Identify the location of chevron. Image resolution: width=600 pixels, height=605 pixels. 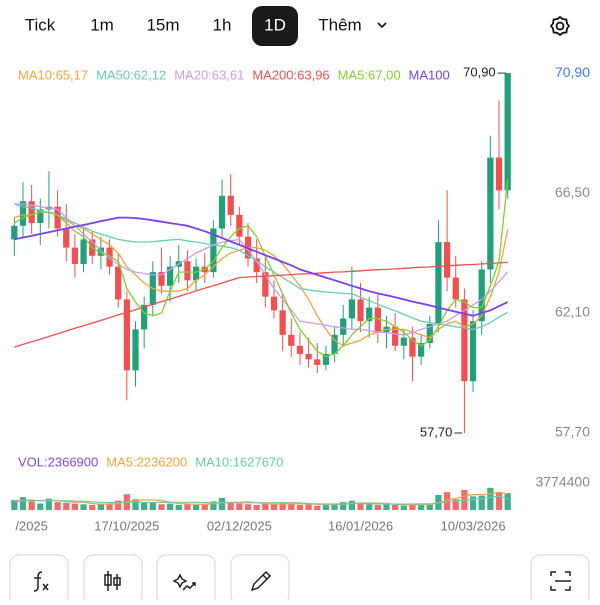
(382, 25).